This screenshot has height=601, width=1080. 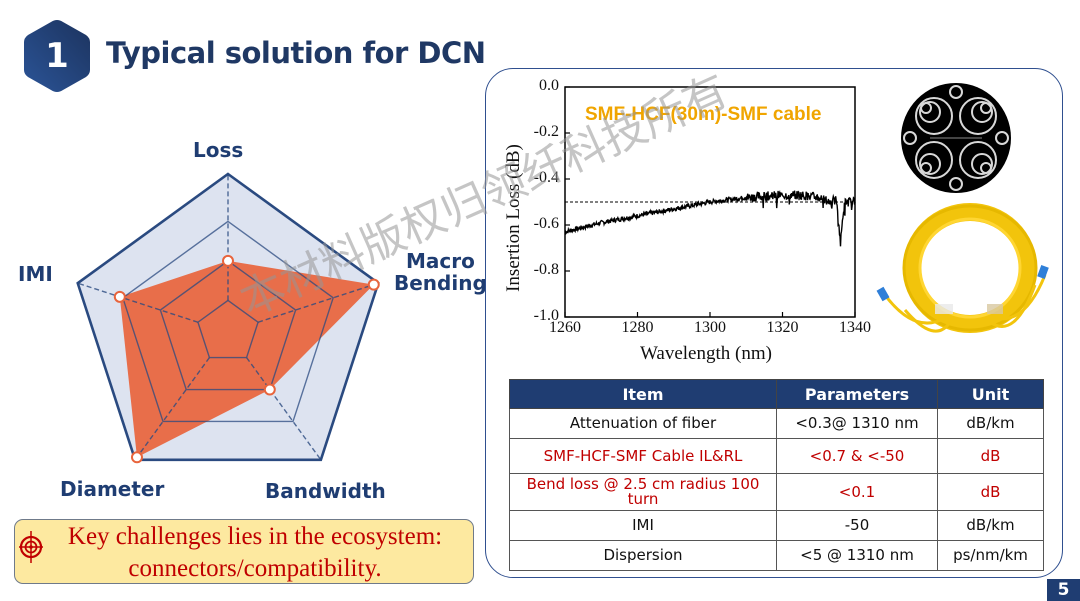 I want to click on section-number-hexagon, so click(x=57, y=56).